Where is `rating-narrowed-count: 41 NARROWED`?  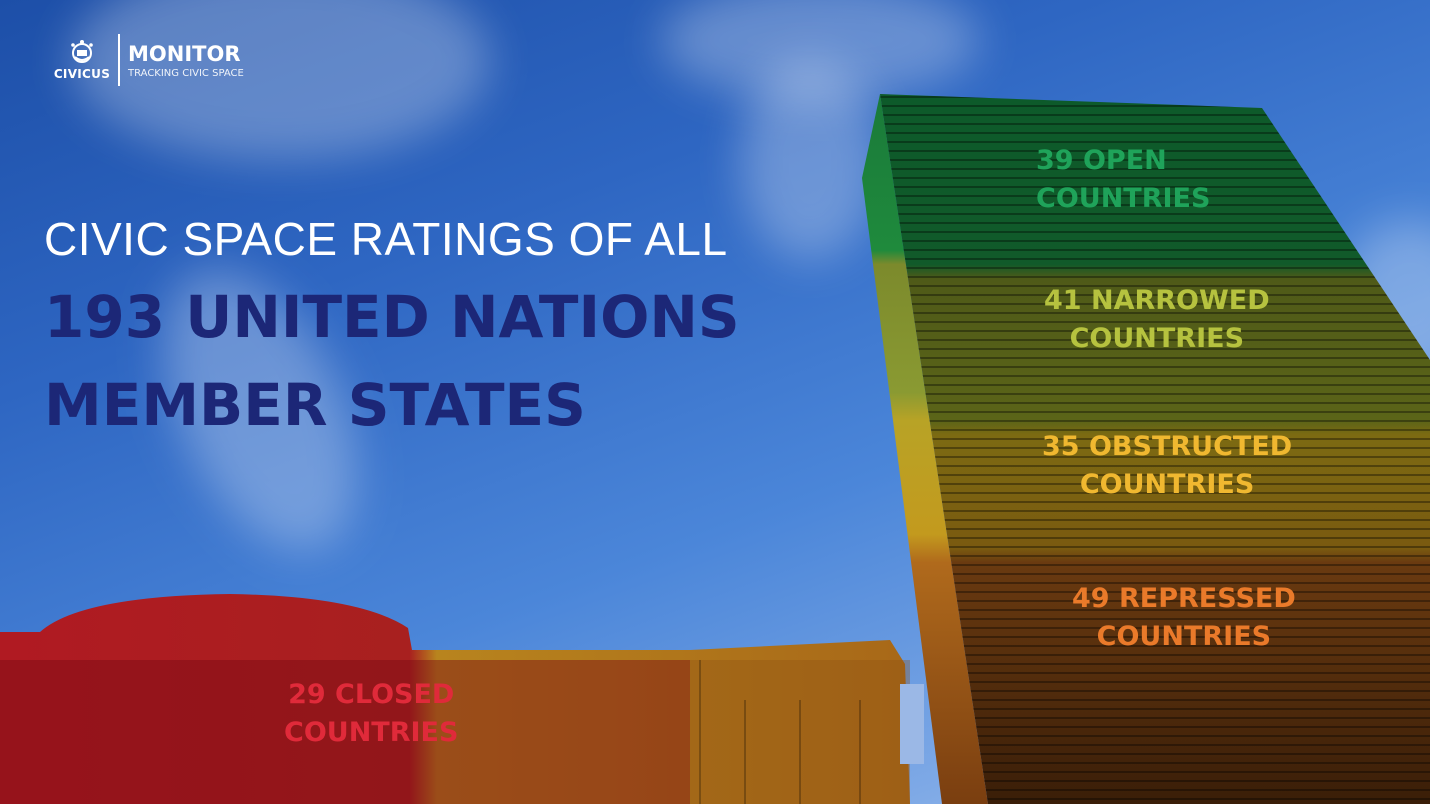 rating-narrowed-count: 41 NARROWED is located at coordinates (1157, 300).